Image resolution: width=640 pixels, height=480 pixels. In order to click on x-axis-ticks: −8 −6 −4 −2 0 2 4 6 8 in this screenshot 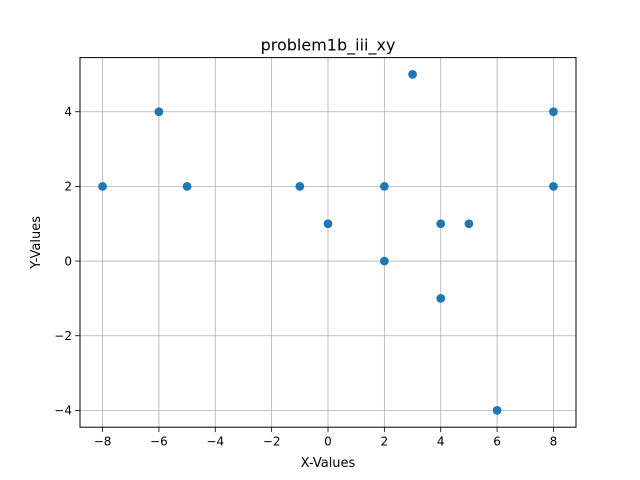, I will do `click(326, 438)`.